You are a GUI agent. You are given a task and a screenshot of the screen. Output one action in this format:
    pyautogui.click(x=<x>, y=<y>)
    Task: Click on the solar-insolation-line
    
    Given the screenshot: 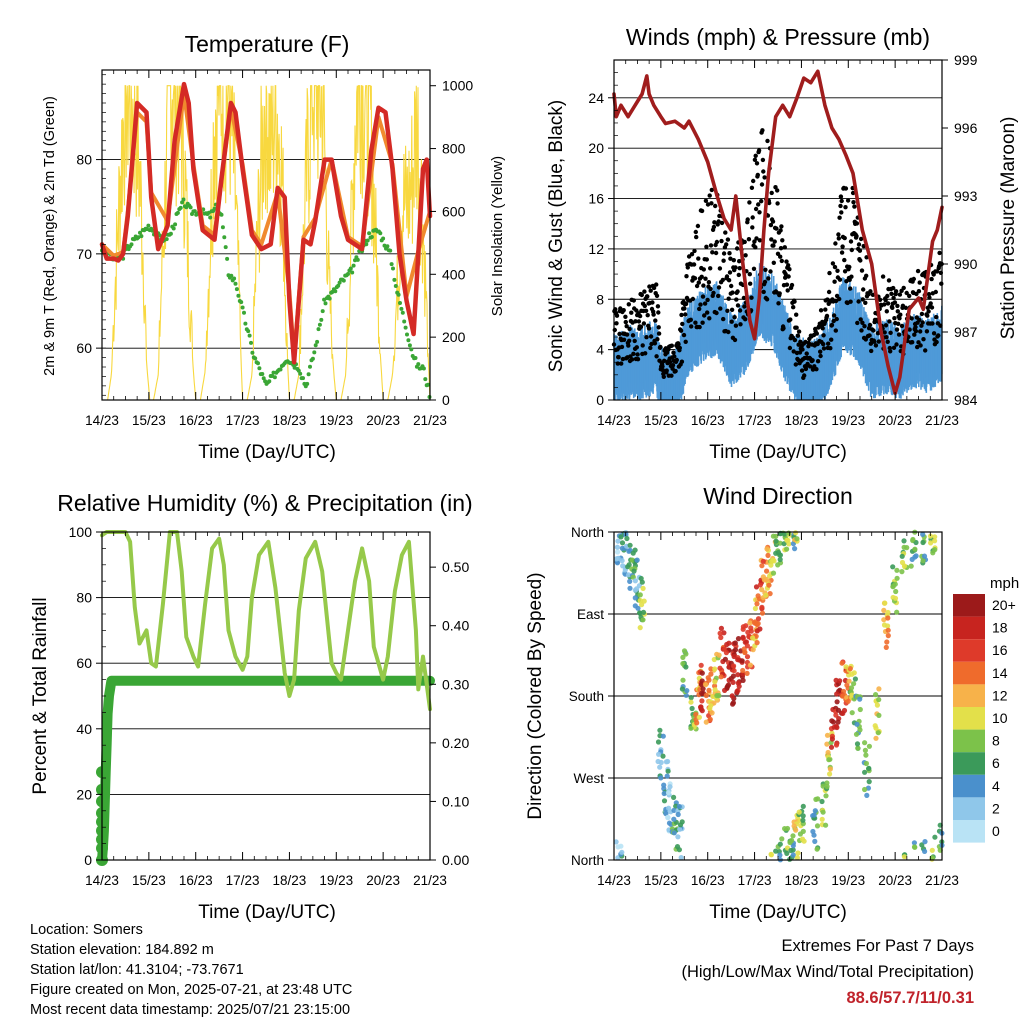 What is the action you would take?
    pyautogui.click(x=266, y=243)
    